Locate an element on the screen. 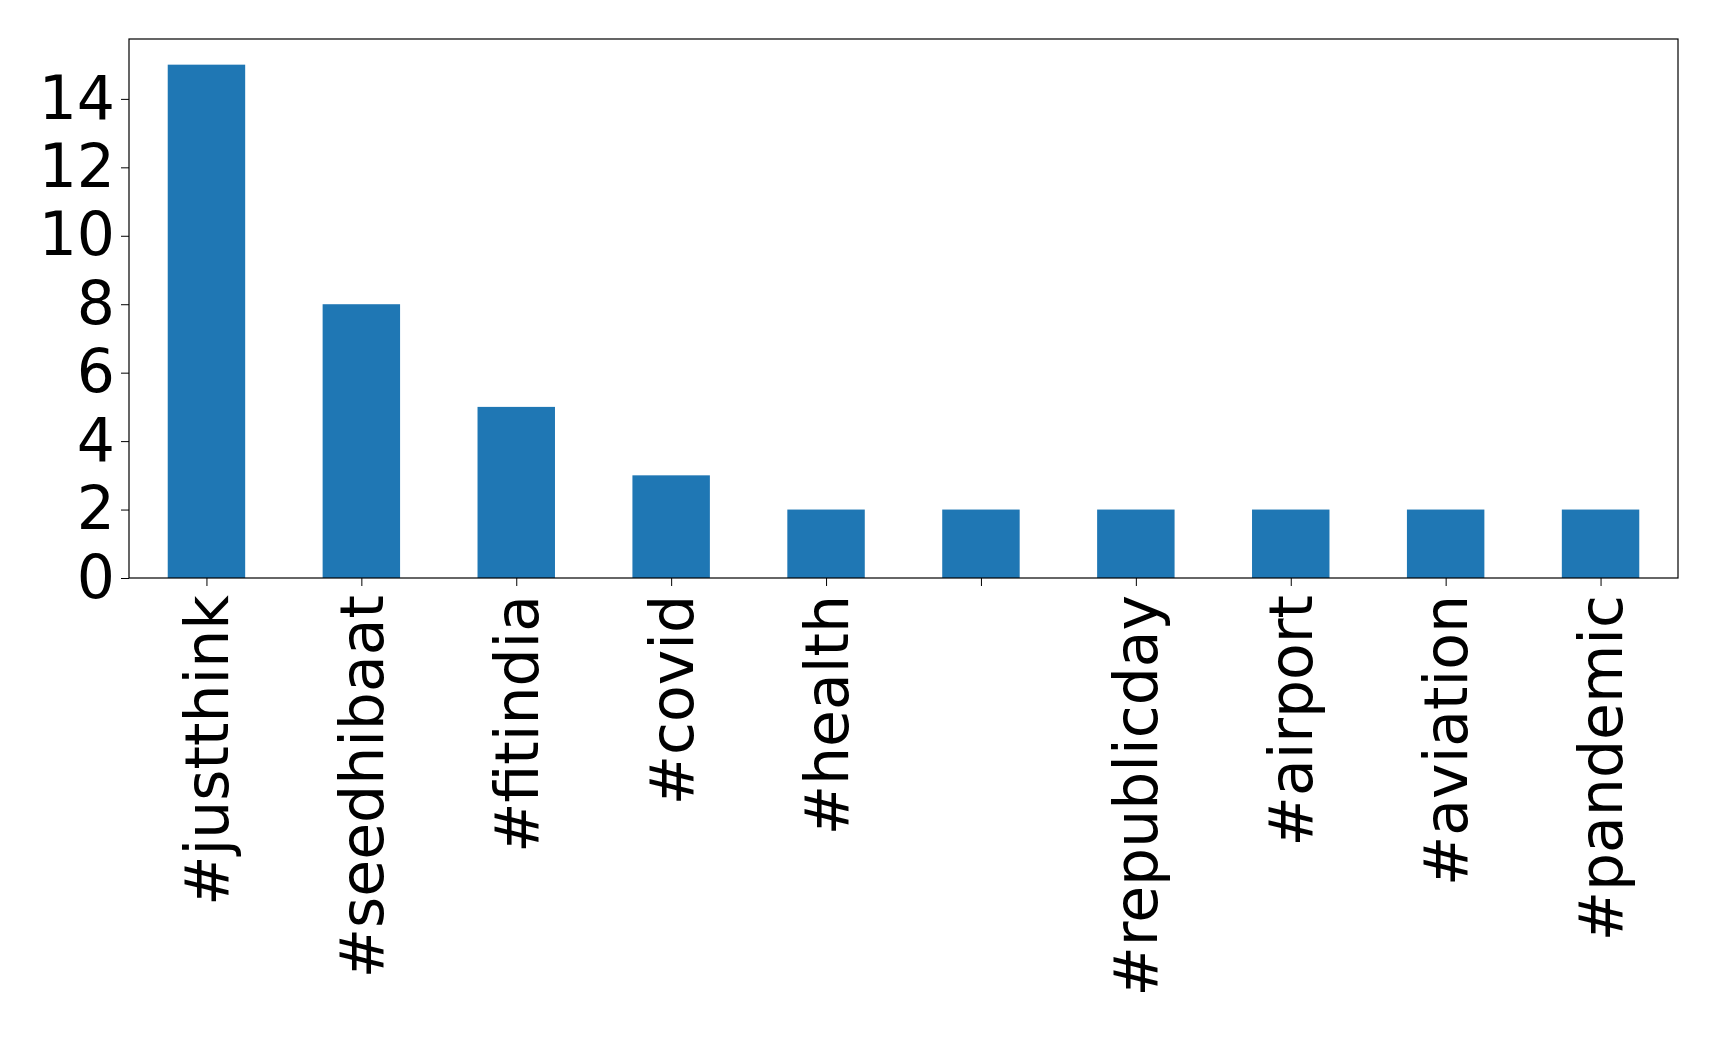 The width and height of the screenshot is (1719, 1046). y-tick-label: 12 is located at coordinates (76, 166).